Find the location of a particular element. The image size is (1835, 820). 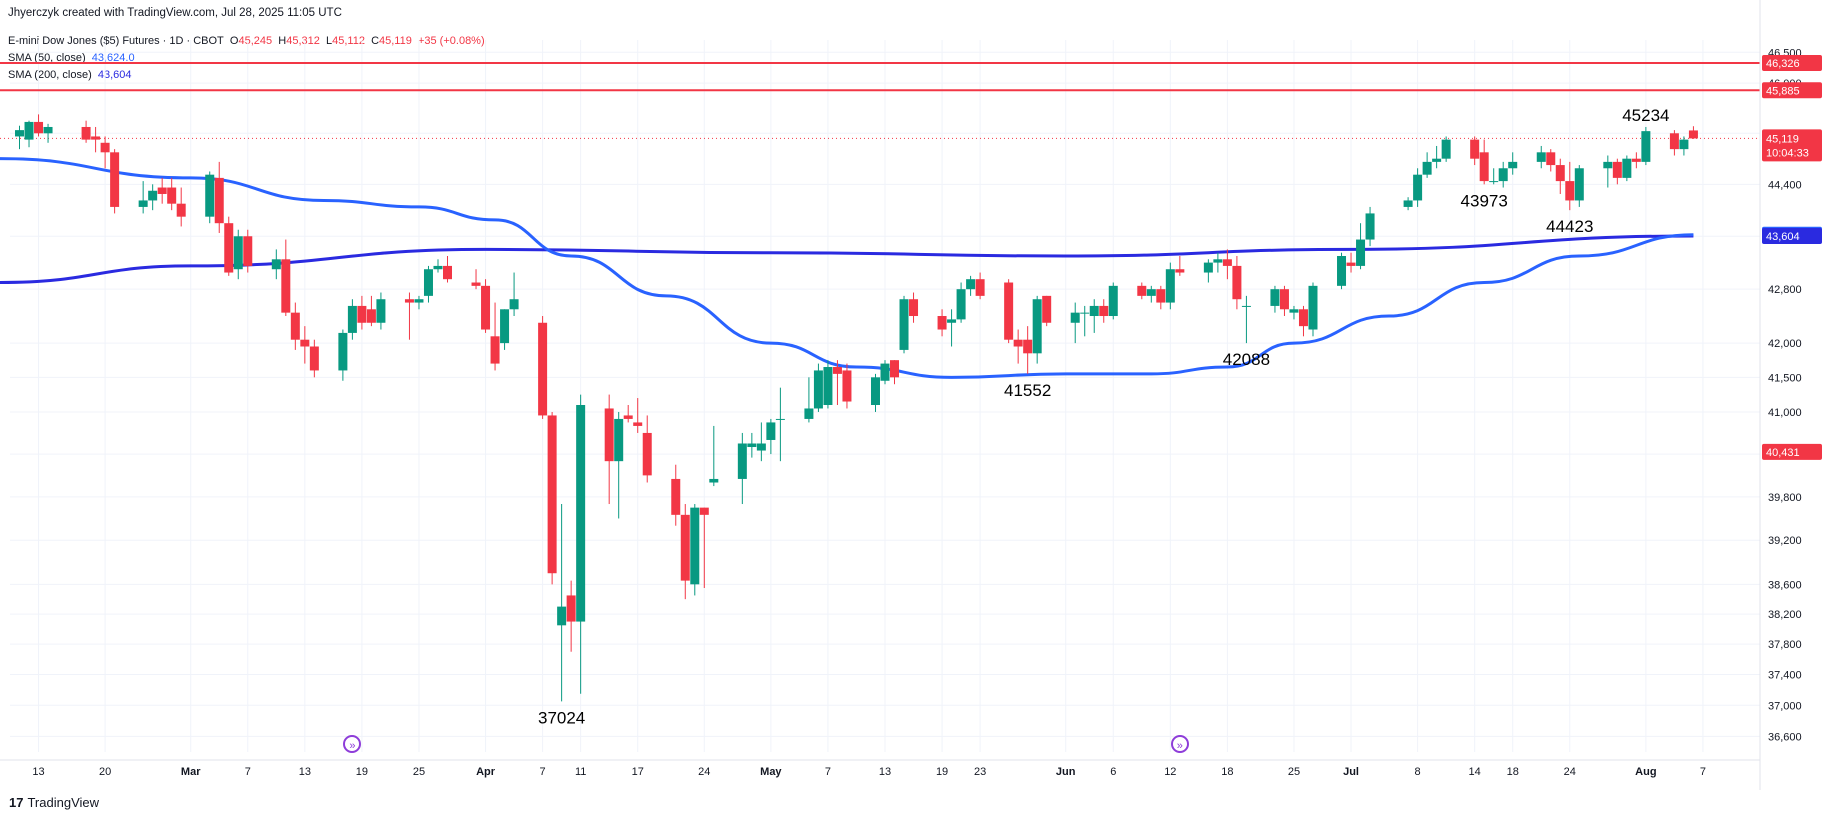

time-tick-label: 8 is located at coordinates (1418, 772).